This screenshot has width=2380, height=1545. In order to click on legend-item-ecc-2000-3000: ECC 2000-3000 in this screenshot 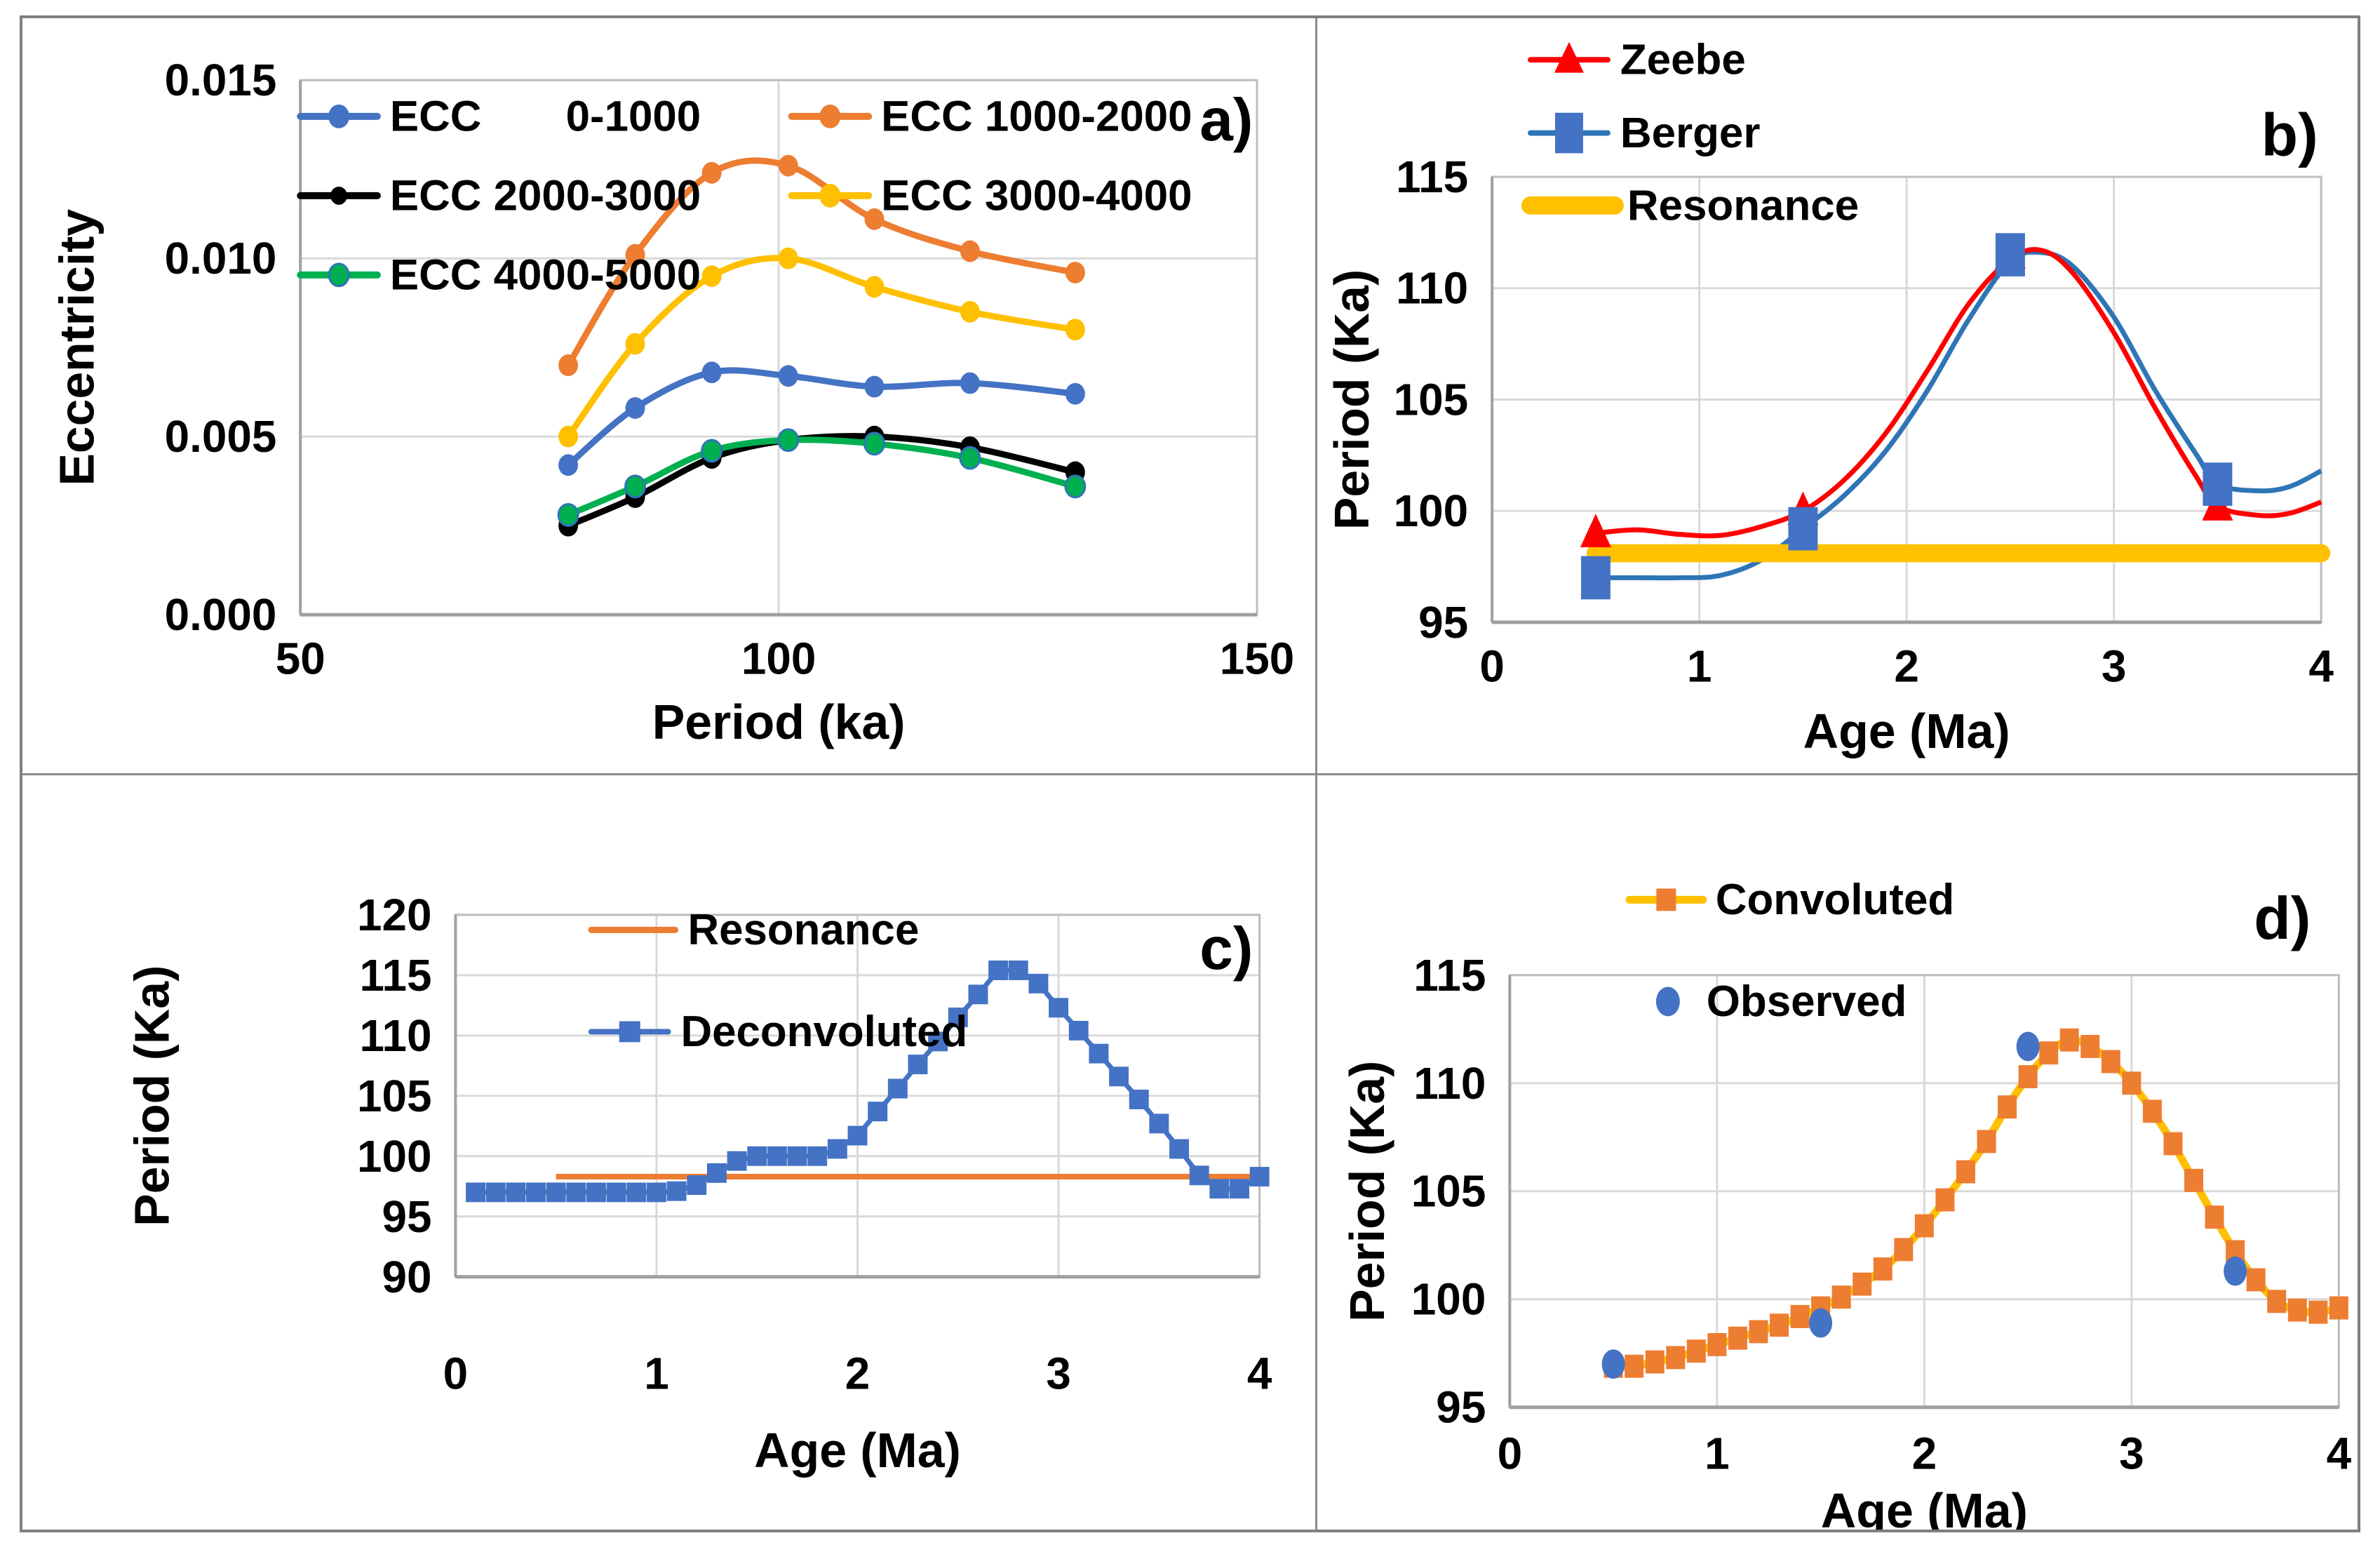, I will do `click(499, 195)`.